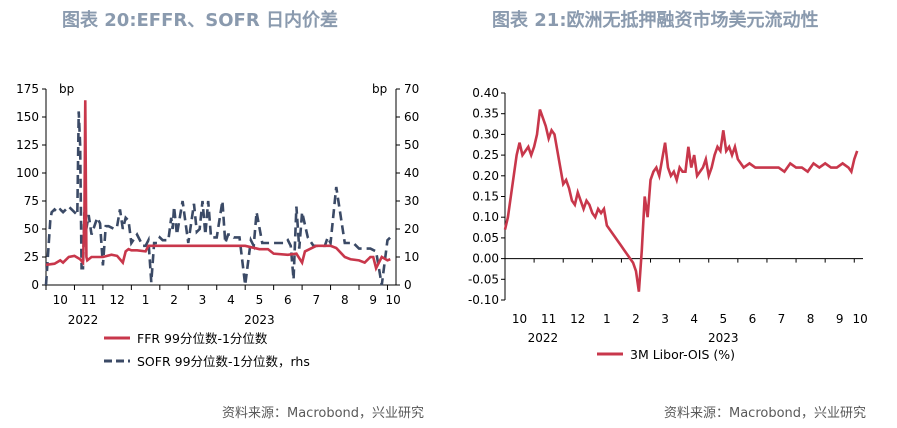  Describe the element at coordinates (31, 229) in the screenshot. I see `c20-left-tick-label: 50` at that location.